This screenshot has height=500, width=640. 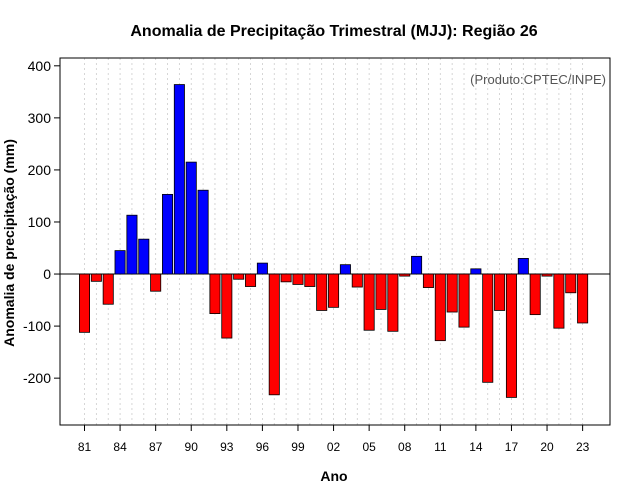 What do you see at coordinates (535, 294) in the screenshot?
I see `bar-2019` at bounding box center [535, 294].